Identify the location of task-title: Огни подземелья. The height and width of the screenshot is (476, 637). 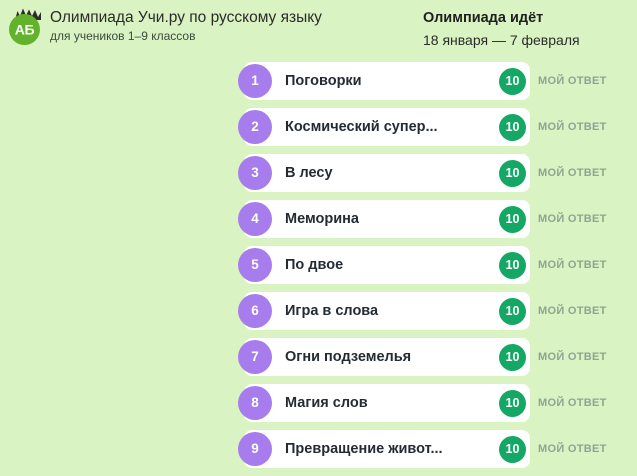
(348, 357).